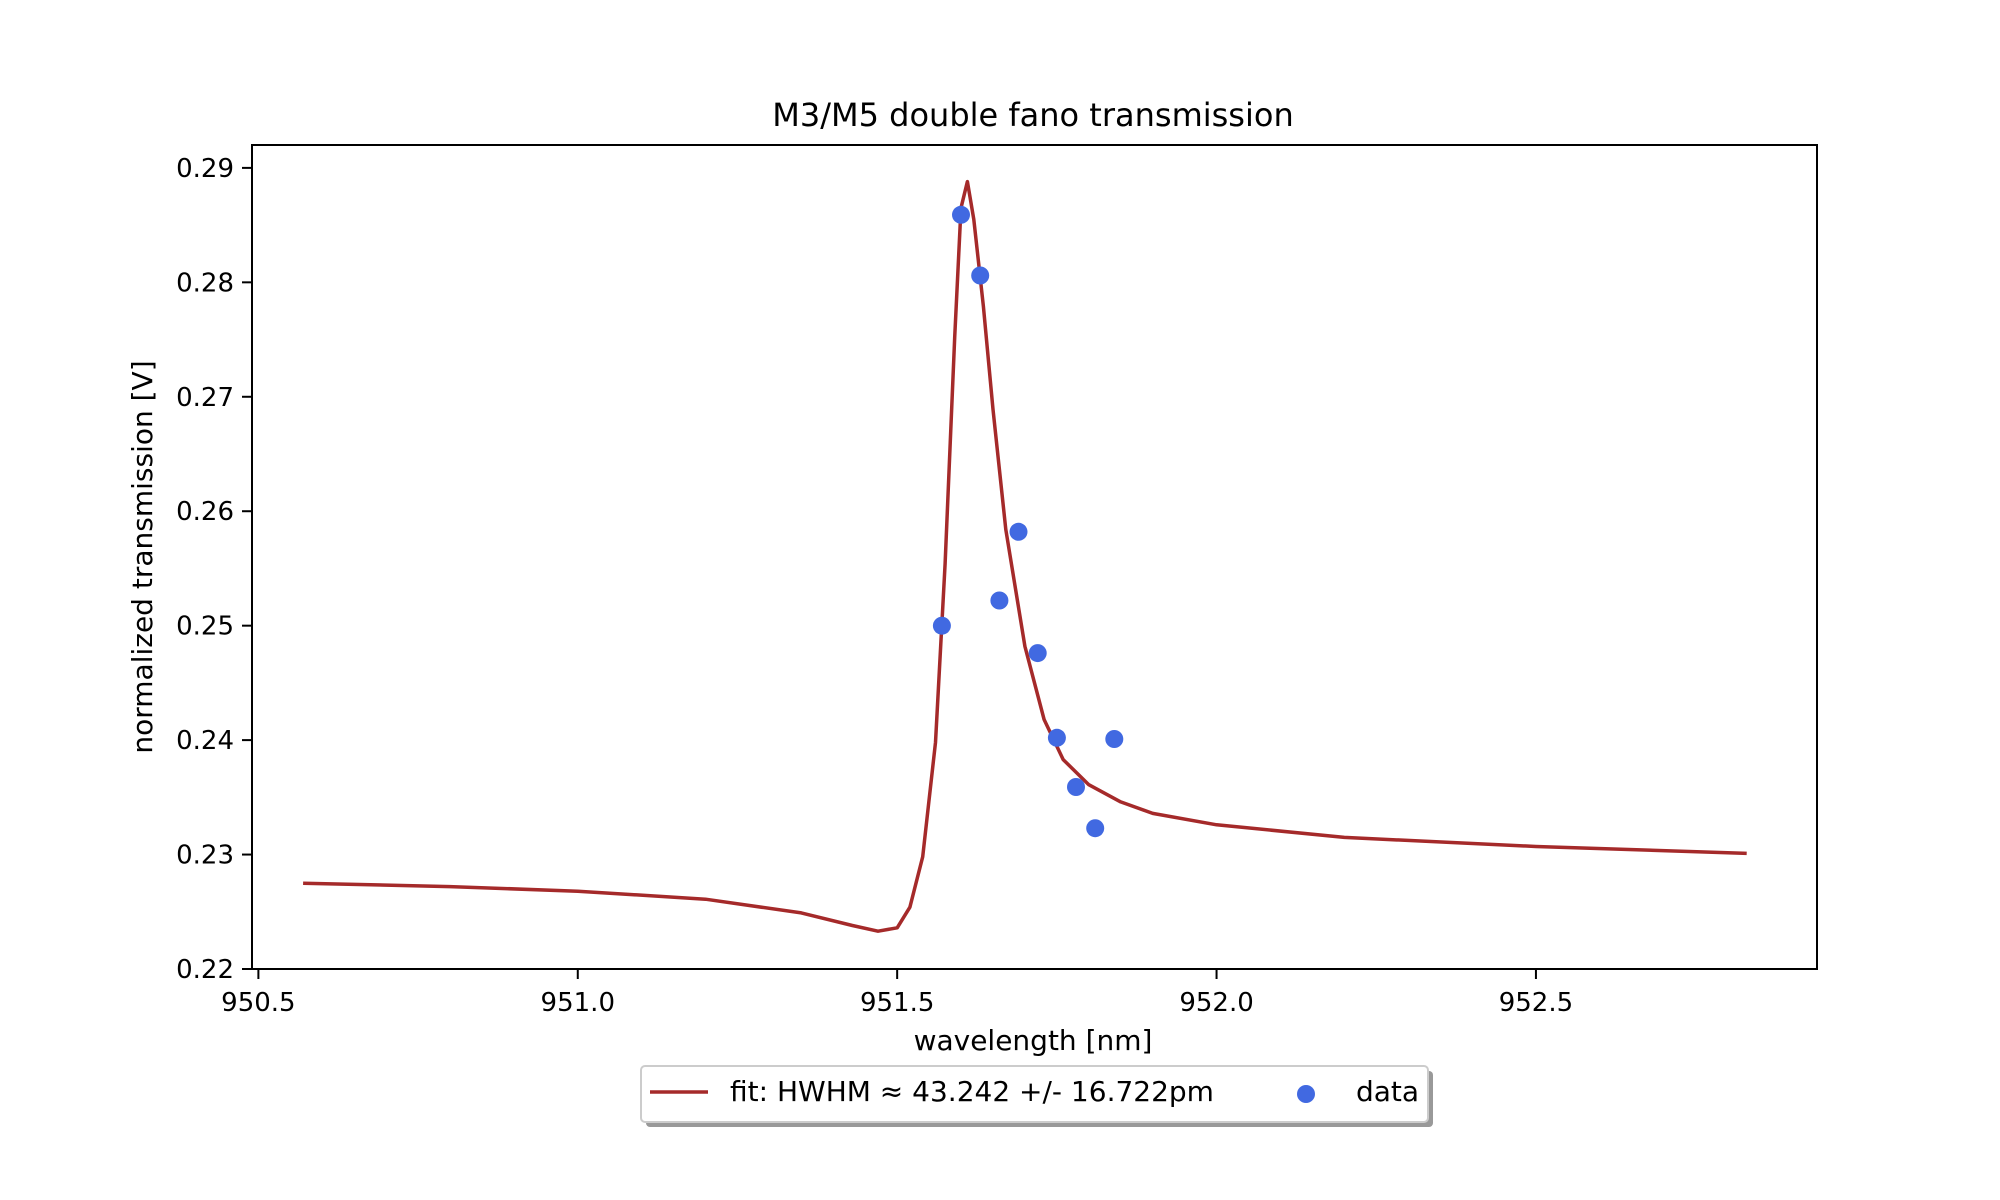 This screenshot has height=1200, width=2000. What do you see at coordinates (972, 1091) in the screenshot?
I see `legend-fit-label: fit: HWHM ≈ 43.242 +/- 16.722pm` at bounding box center [972, 1091].